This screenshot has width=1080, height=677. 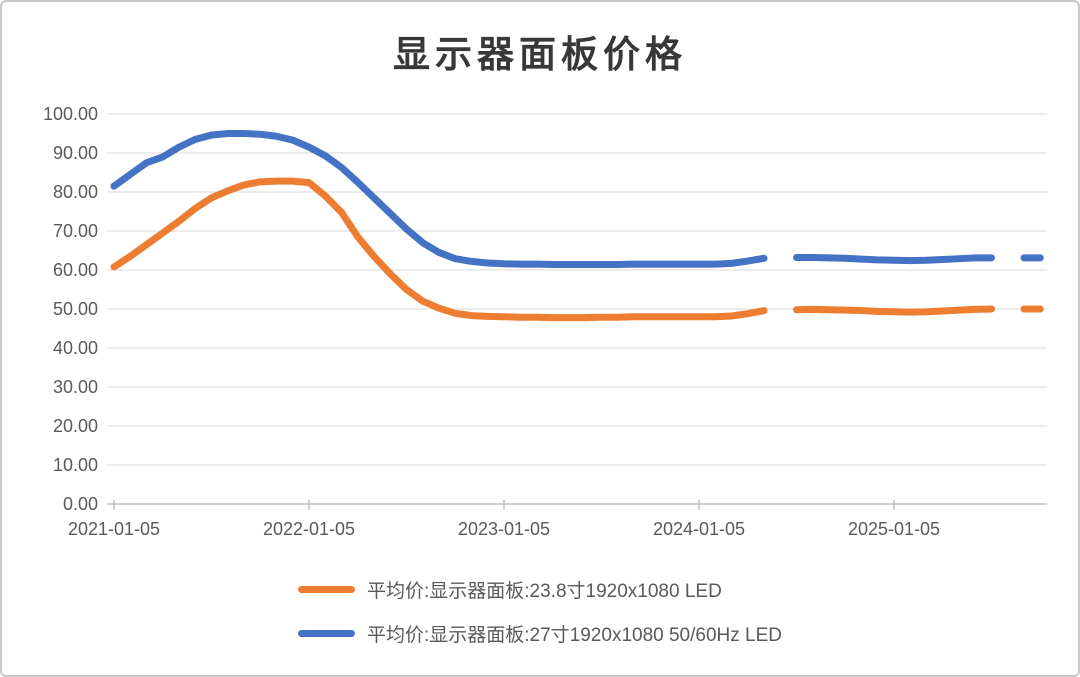 What do you see at coordinates (504, 529) in the screenshot?
I see `x-tick-label: 2023-01-05` at bounding box center [504, 529].